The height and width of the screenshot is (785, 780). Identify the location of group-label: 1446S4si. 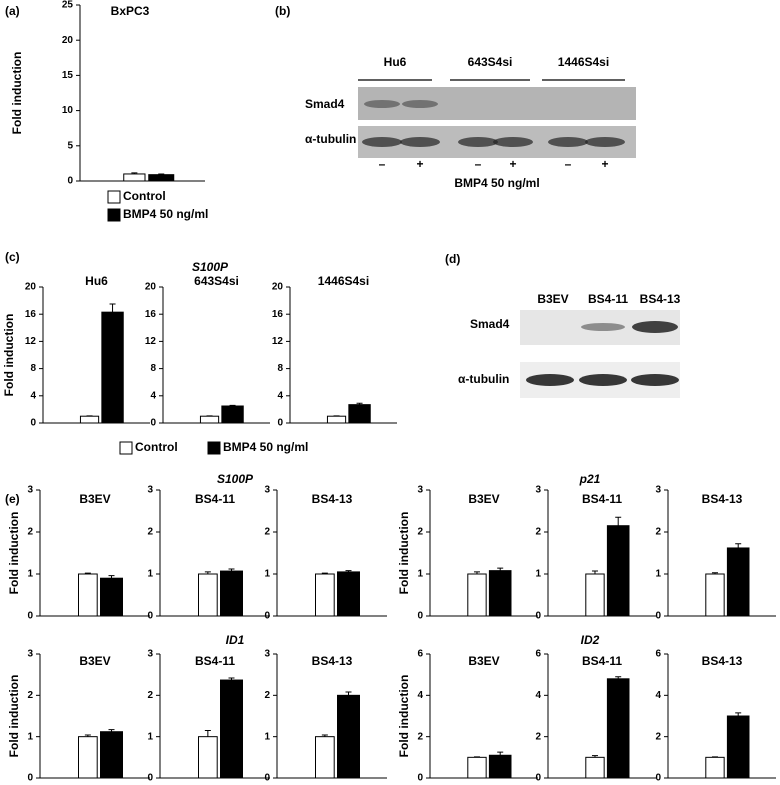
(583, 62).